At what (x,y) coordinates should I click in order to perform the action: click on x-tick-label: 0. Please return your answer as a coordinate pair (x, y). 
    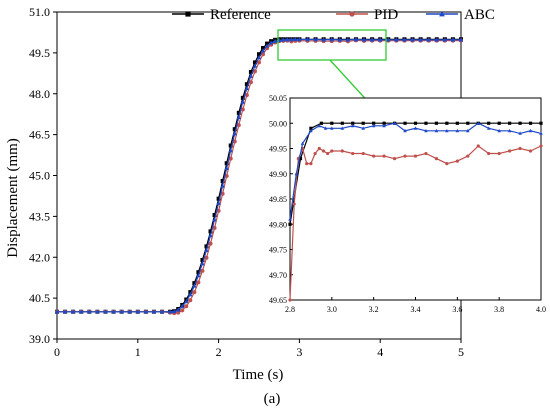
    Looking at the image, I should click on (57, 352).